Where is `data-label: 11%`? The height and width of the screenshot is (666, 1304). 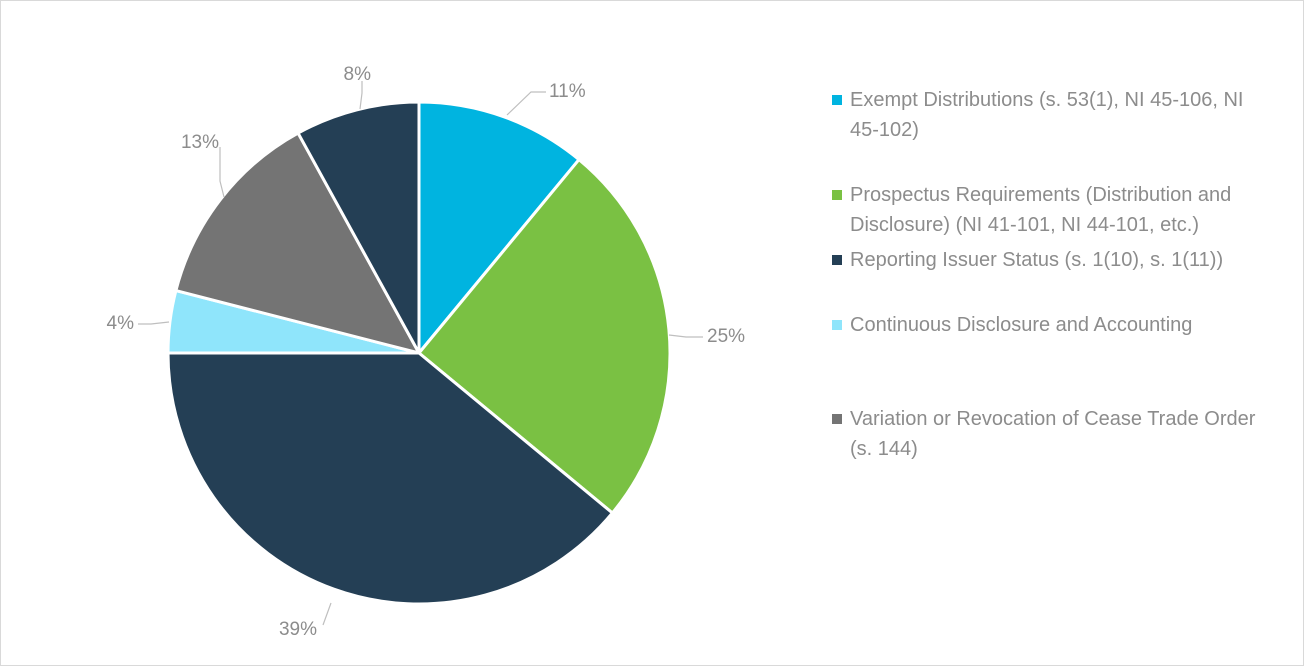
data-label: 11% is located at coordinates (567, 91).